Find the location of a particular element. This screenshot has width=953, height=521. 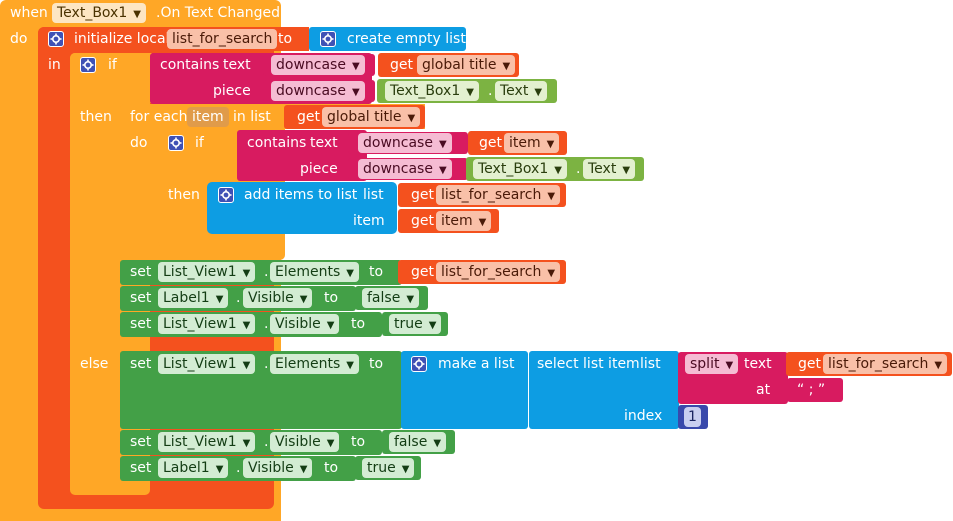

in-label: in is located at coordinates (54, 65).